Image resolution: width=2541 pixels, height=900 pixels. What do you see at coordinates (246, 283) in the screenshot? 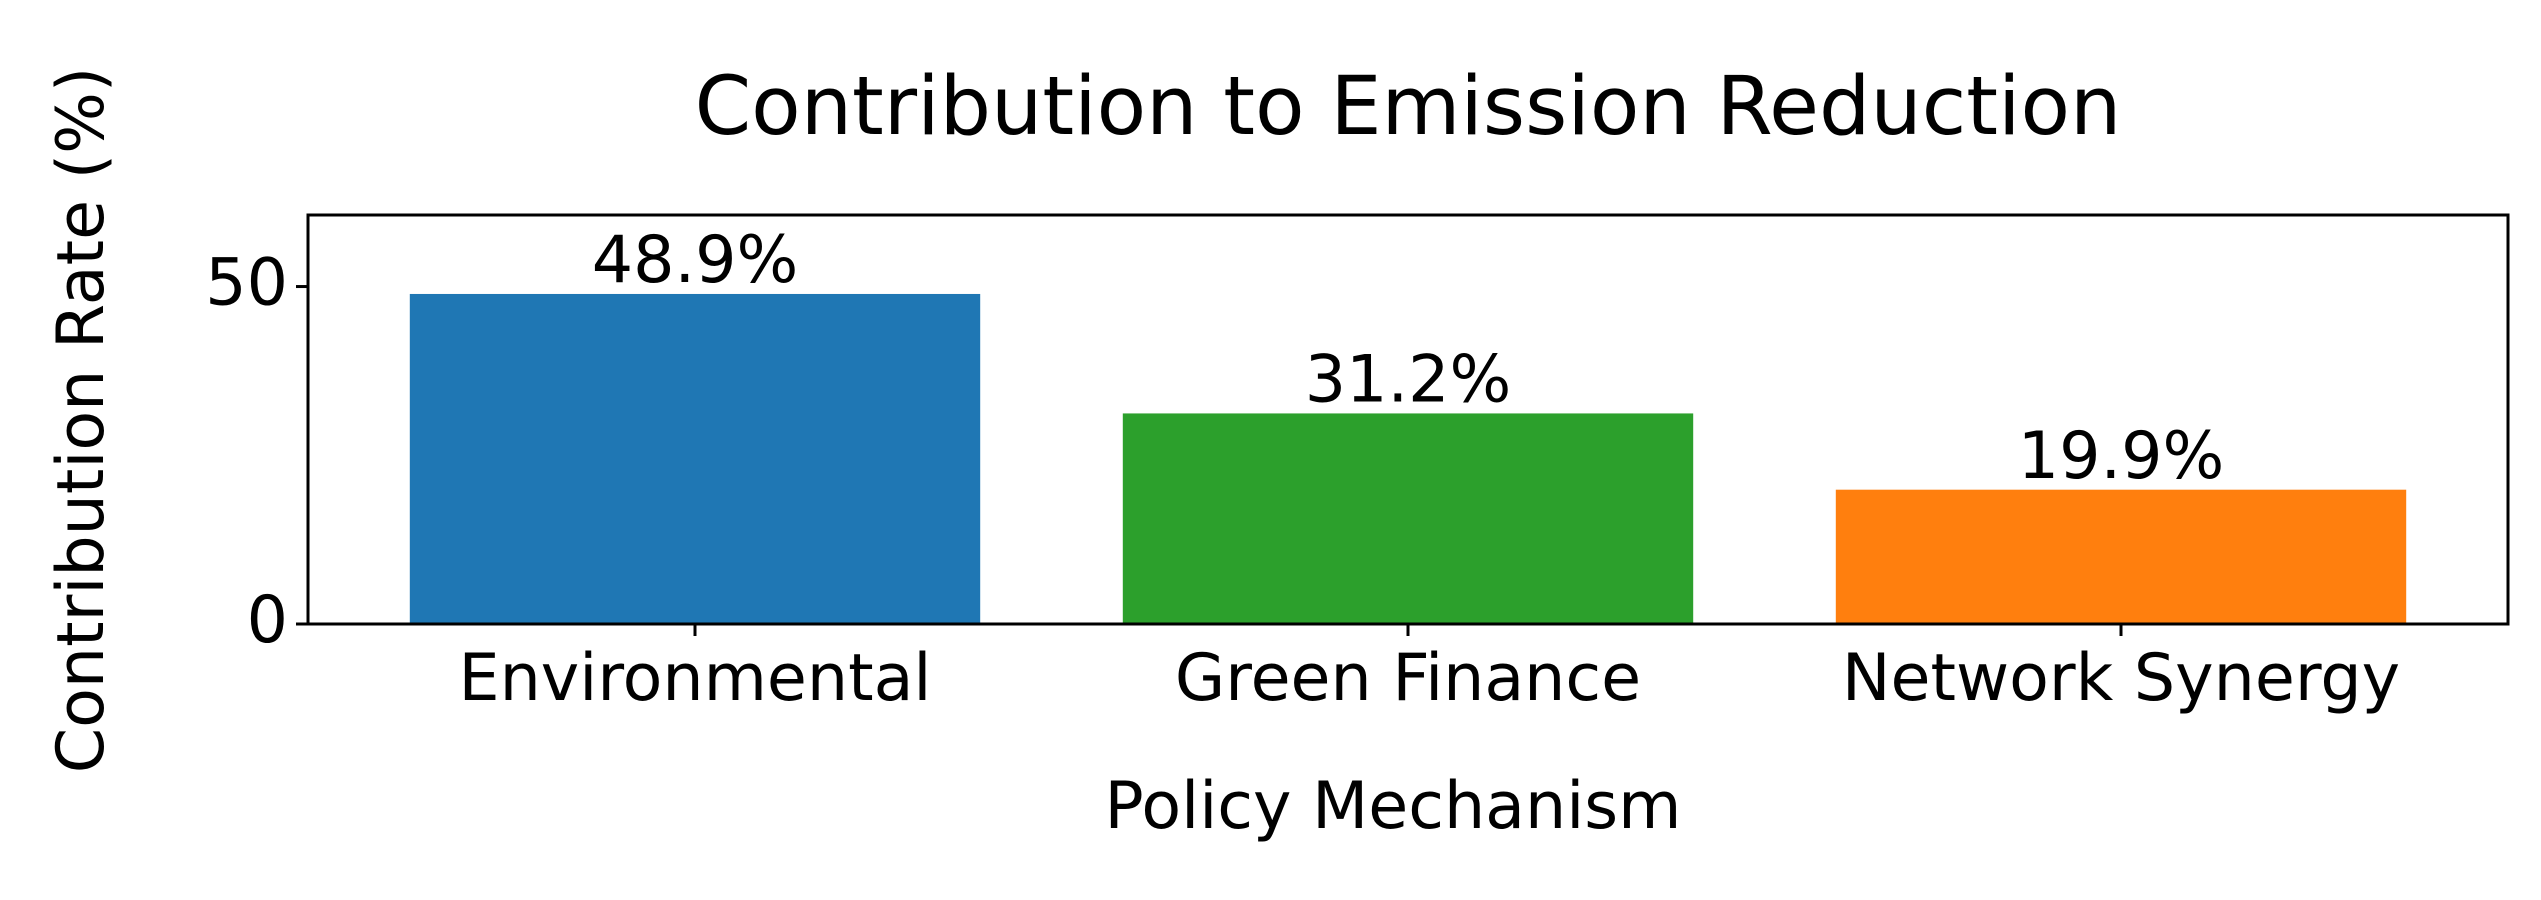
I see `y-tick-label: 50` at bounding box center [246, 283].